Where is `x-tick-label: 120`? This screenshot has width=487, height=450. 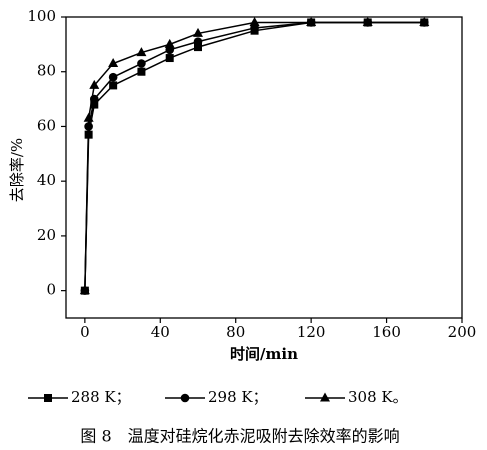 x-tick-label: 120 is located at coordinates (311, 332).